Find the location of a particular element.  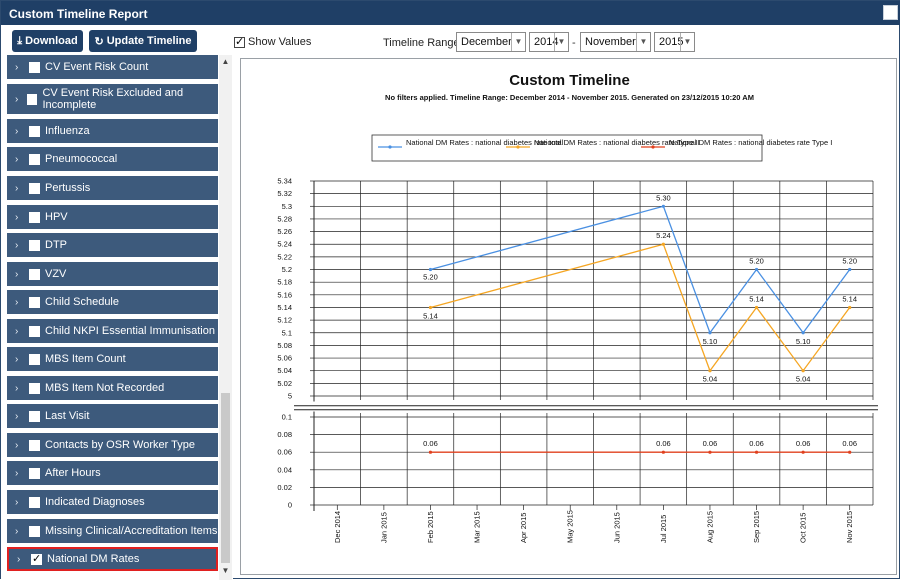

sidebar-item: › Influenza is located at coordinates (112, 131).